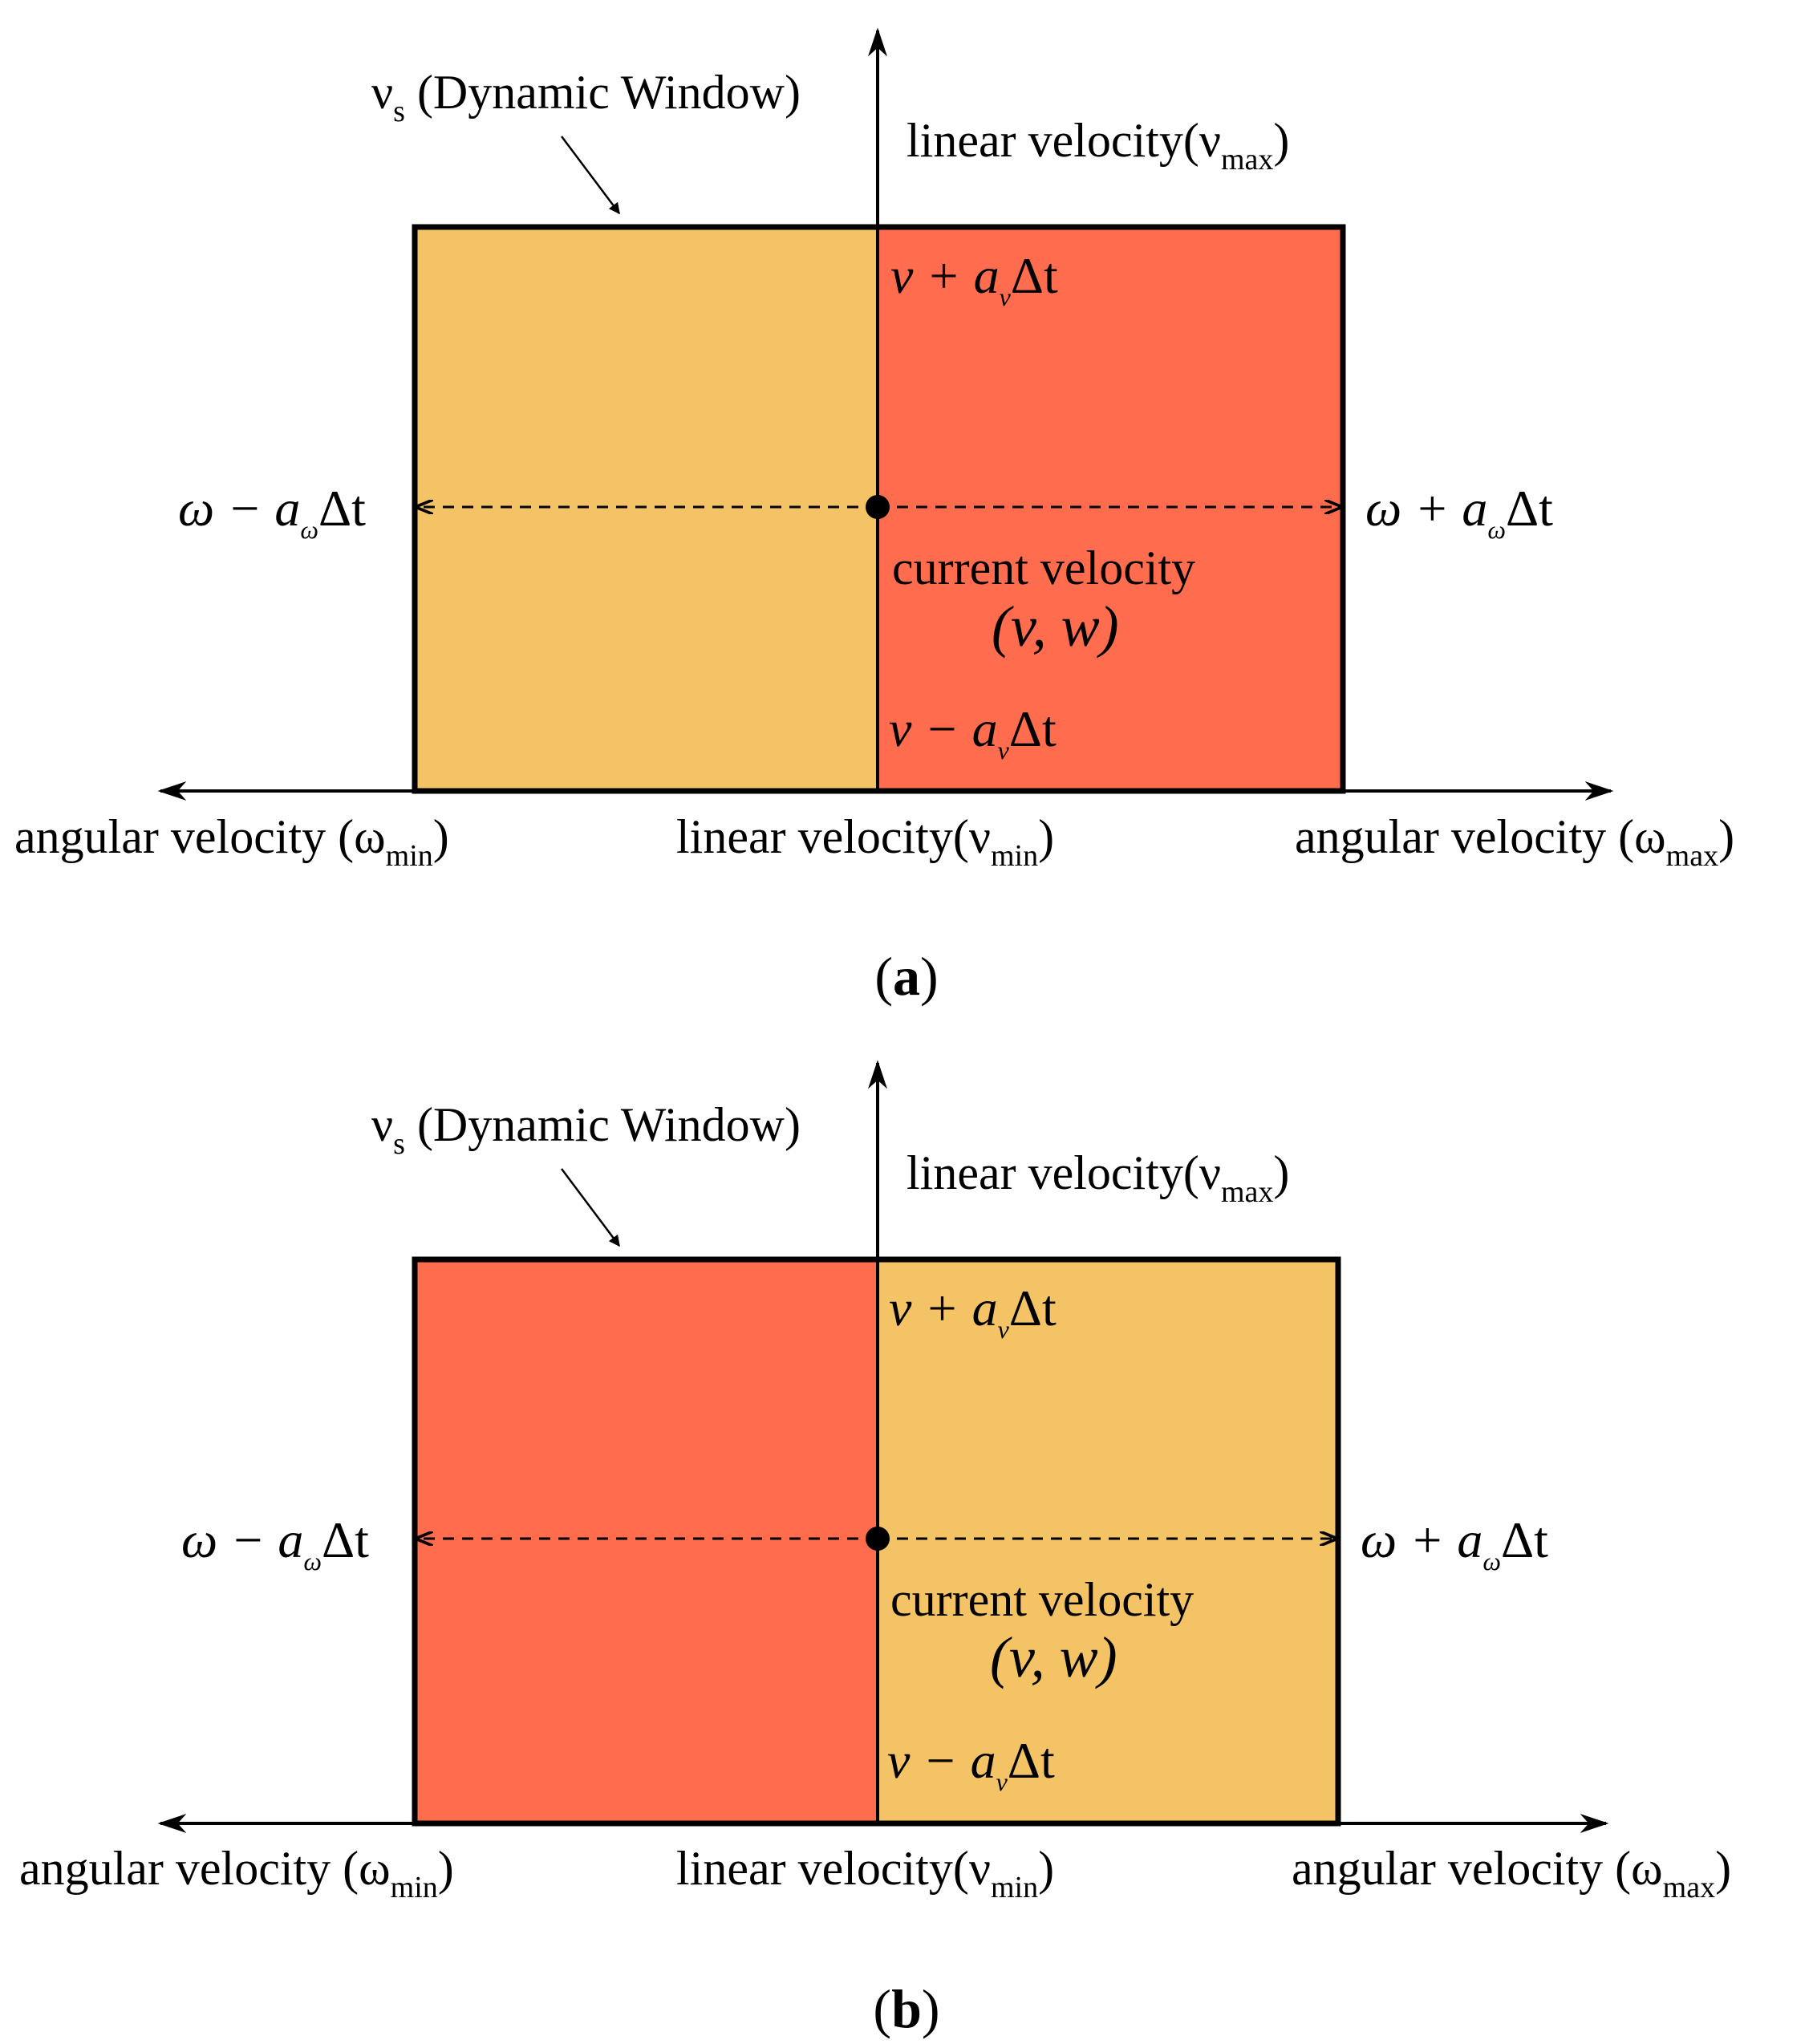 This screenshot has height=2044, width=1813. I want to click on panel-caption: (a), so click(906, 976).